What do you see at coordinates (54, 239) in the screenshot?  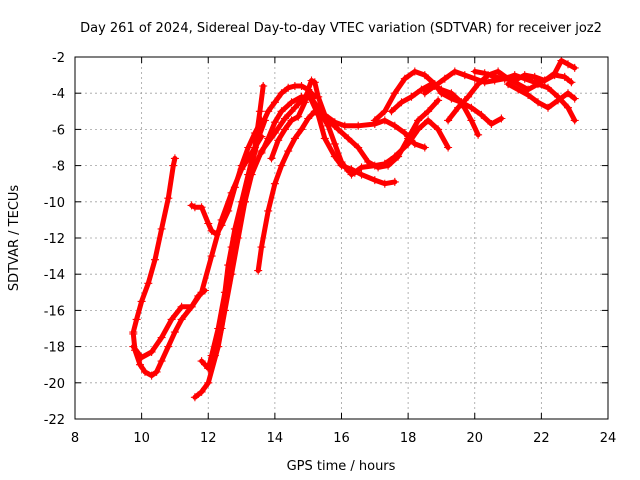 I see `y-tick-label: -12` at bounding box center [54, 239].